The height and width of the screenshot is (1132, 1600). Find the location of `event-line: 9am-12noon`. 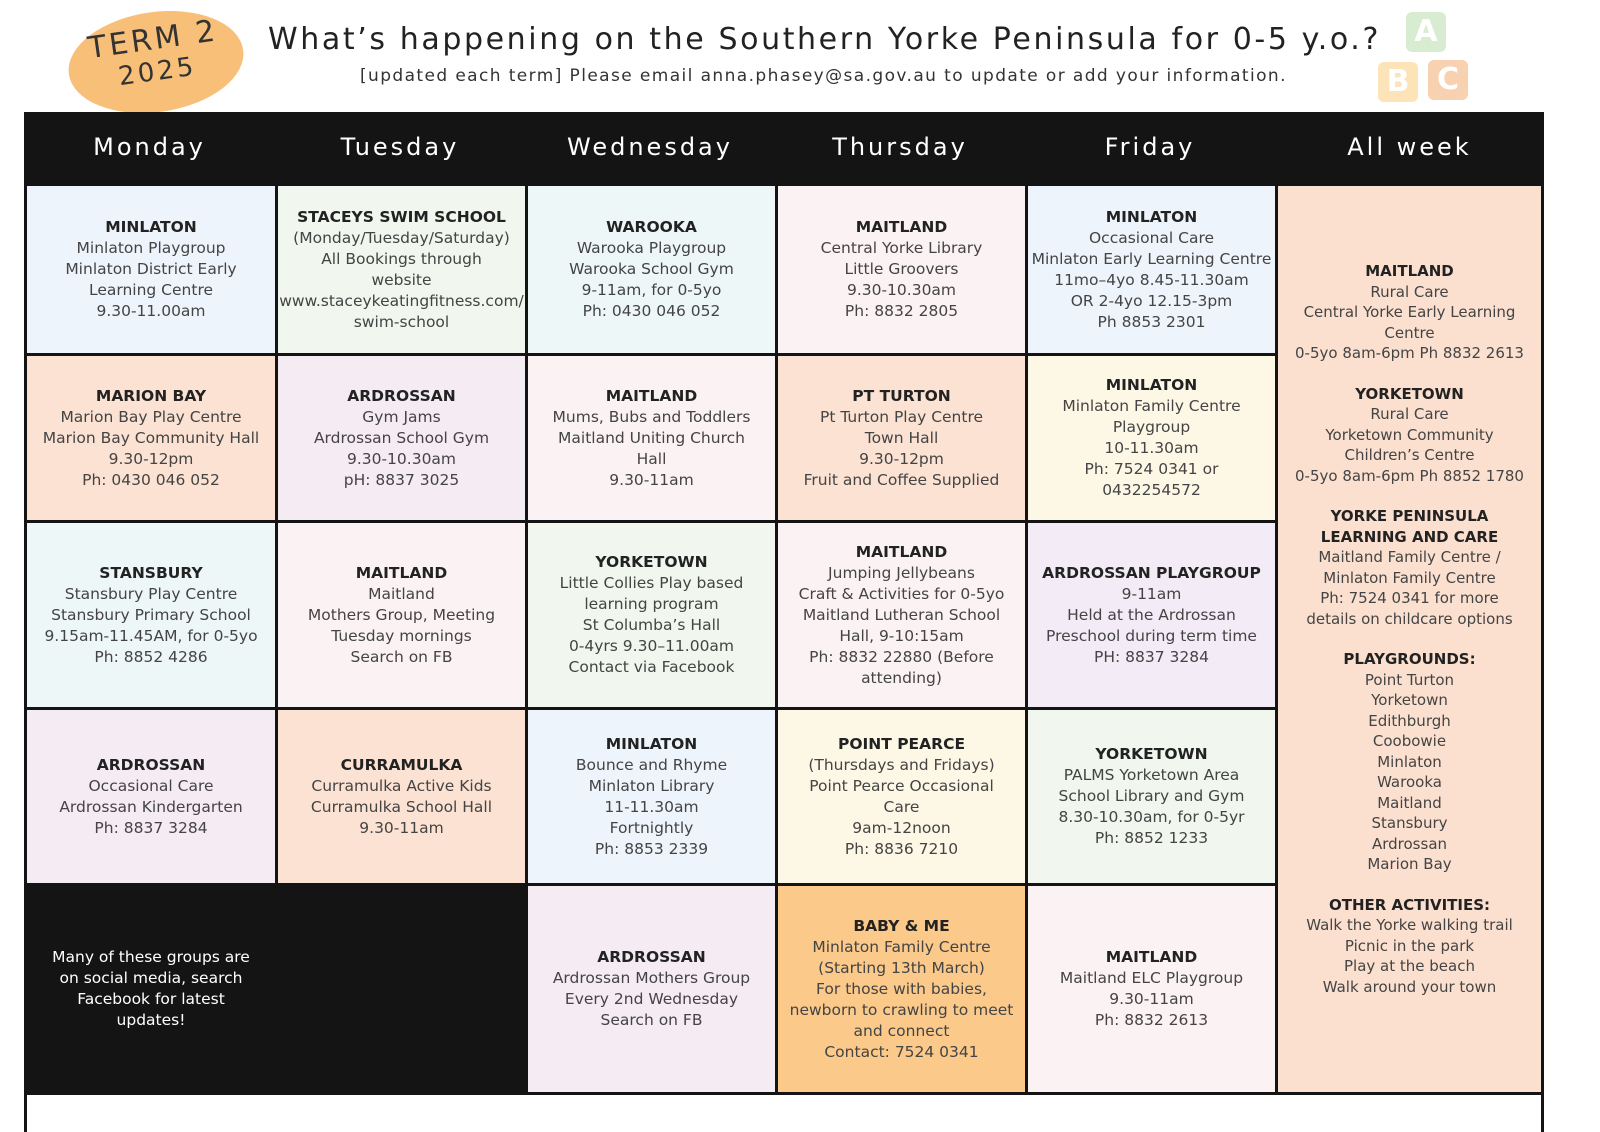

event-line: 9am-12noon is located at coordinates (901, 827).